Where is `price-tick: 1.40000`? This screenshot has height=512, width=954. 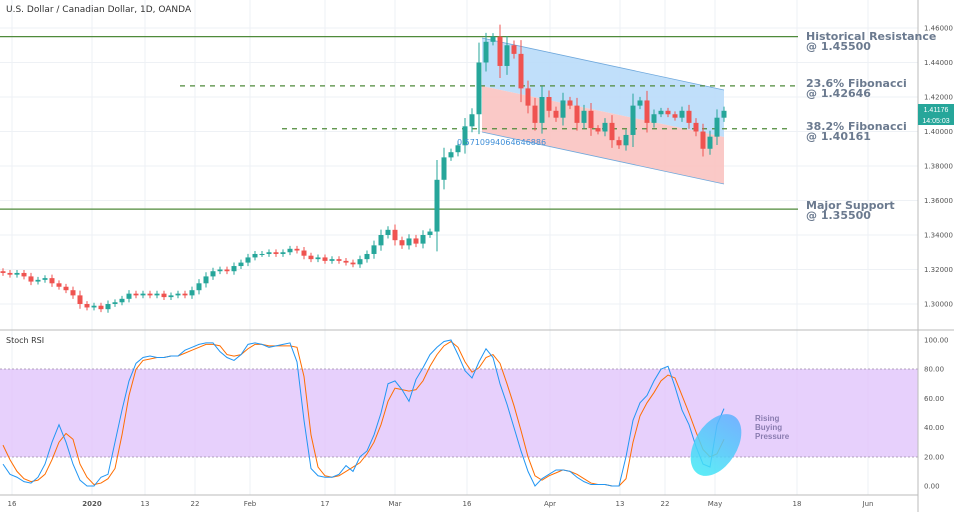 price-tick: 1.40000 is located at coordinates (938, 132).